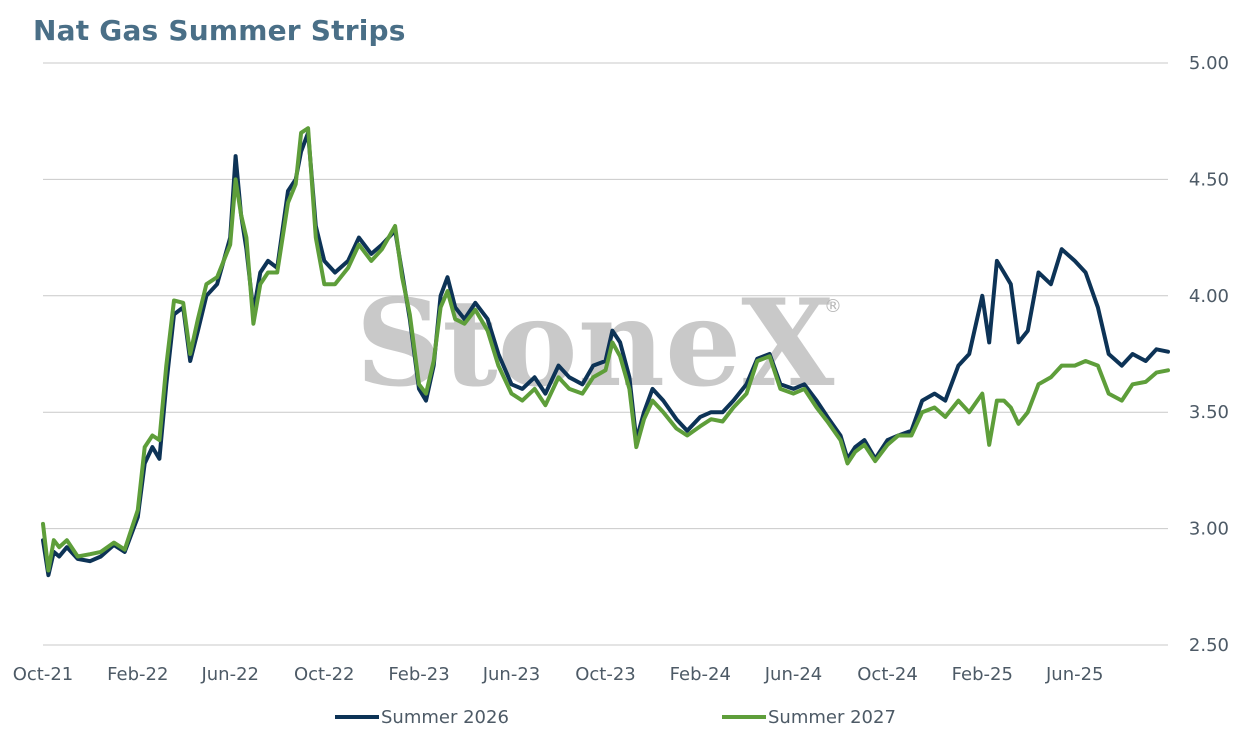 This screenshot has height=738, width=1238. What do you see at coordinates (982, 674) in the screenshot?
I see `x-tick-label: Feb-25` at bounding box center [982, 674].